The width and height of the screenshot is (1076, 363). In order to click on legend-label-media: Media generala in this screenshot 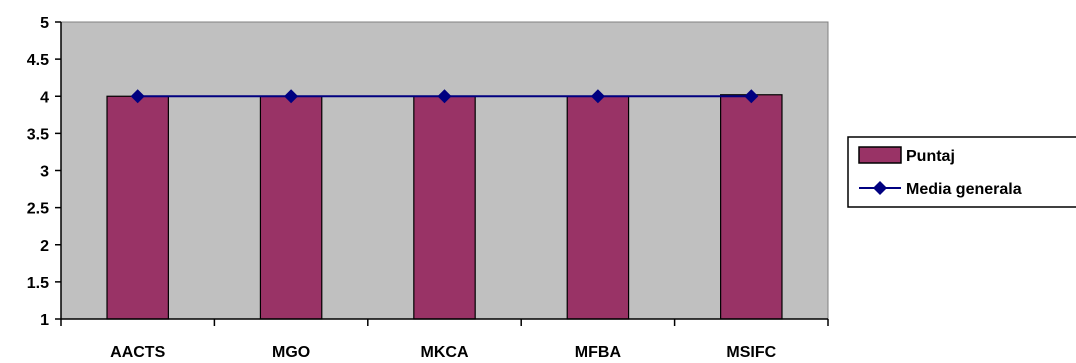, I will do `click(964, 189)`.